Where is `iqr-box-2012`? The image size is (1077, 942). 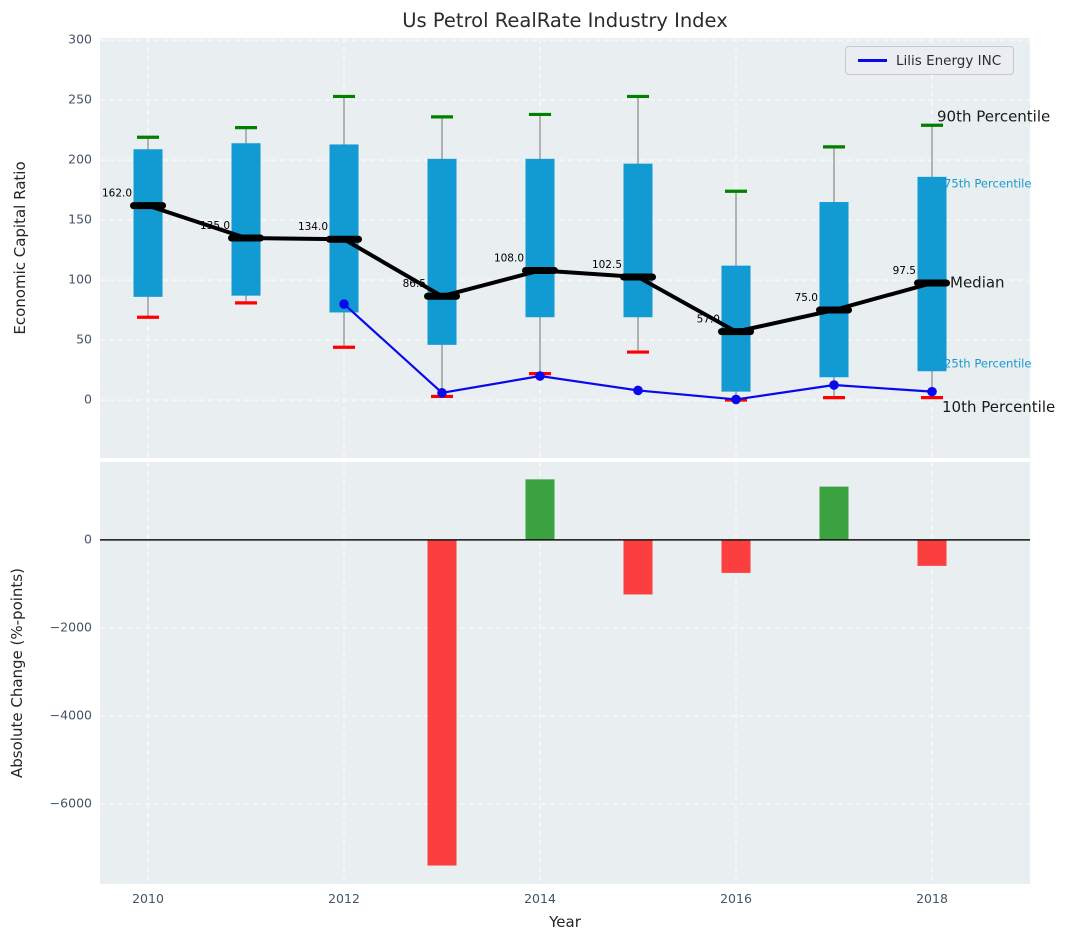
iqr-box-2012 is located at coordinates (344, 228).